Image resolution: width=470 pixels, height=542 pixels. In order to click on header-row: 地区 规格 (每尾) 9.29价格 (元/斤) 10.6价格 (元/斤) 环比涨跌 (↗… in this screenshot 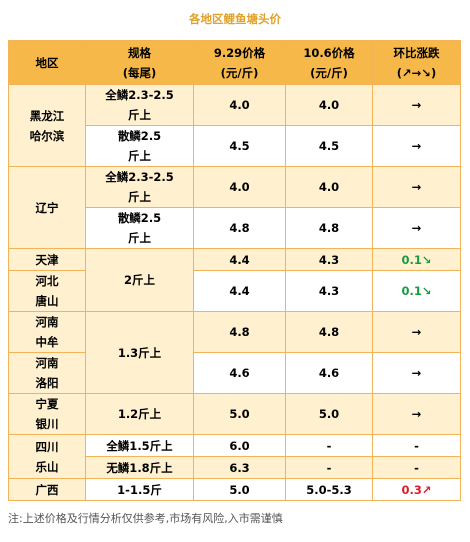, I will do `click(234, 62)`.